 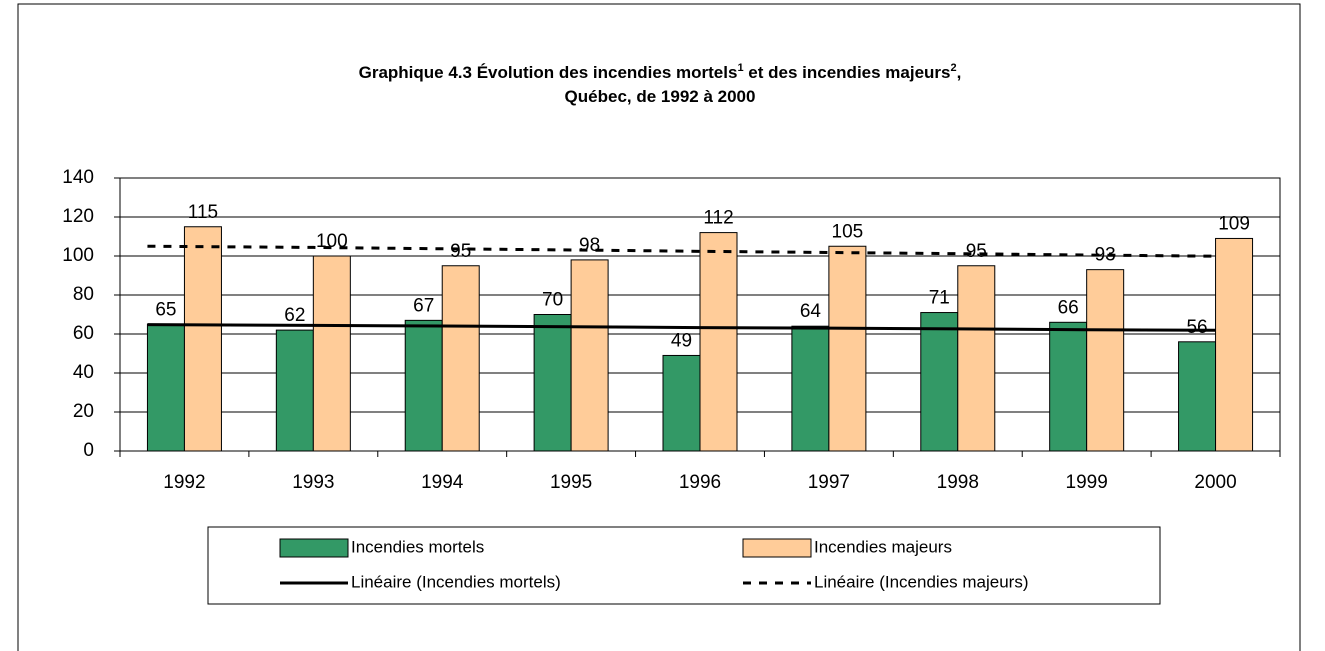 I want to click on data-label: 66, so click(x=1068, y=307).